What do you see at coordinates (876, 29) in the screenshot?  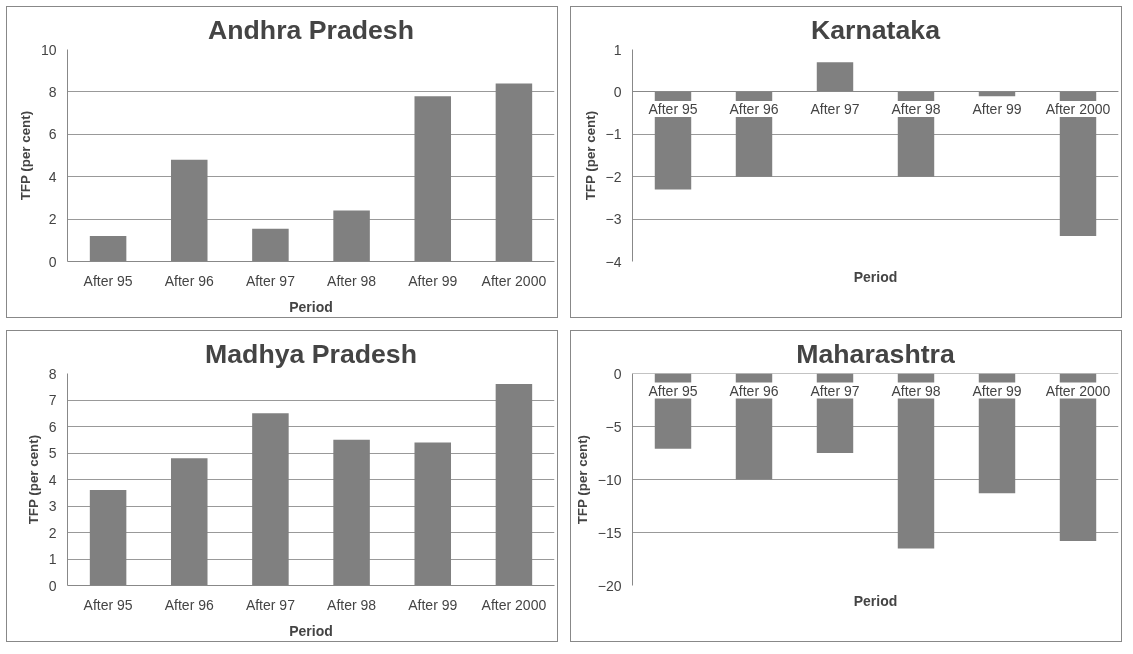 I see `chart-title: Karnataka` at bounding box center [876, 29].